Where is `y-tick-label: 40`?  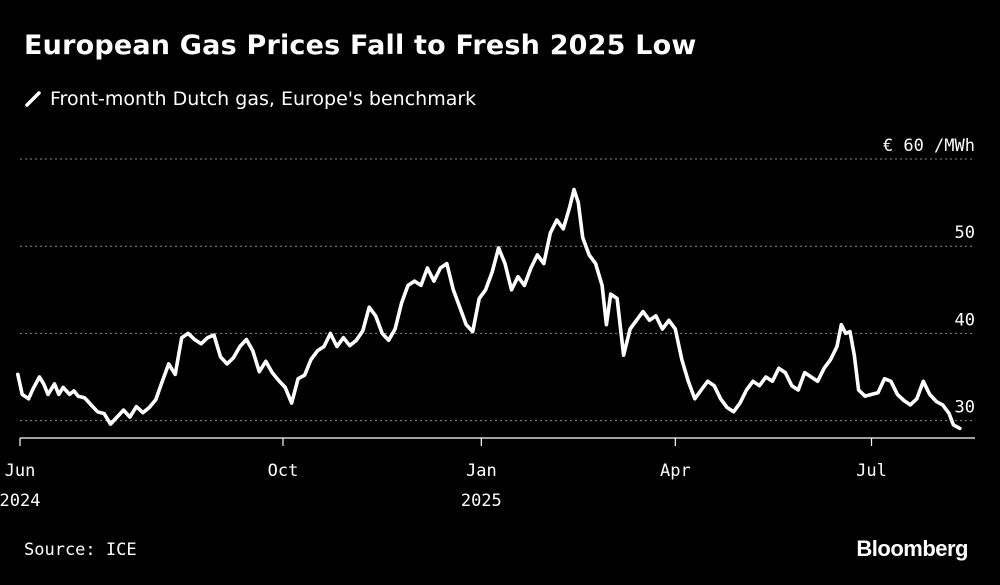 y-tick-label: 40 is located at coordinates (965, 320).